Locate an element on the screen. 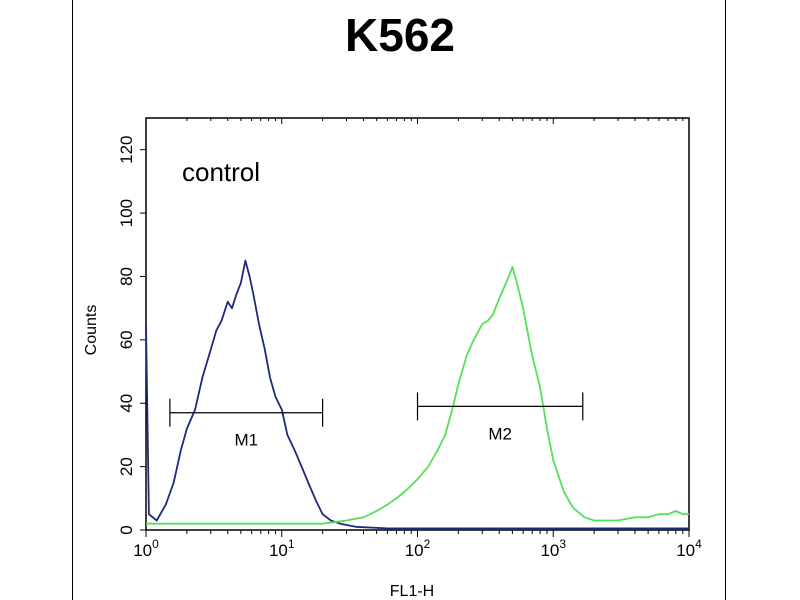 The height and width of the screenshot is (600, 800). x-tick-label-10000: 10⁴ is located at coordinates (689, 548).